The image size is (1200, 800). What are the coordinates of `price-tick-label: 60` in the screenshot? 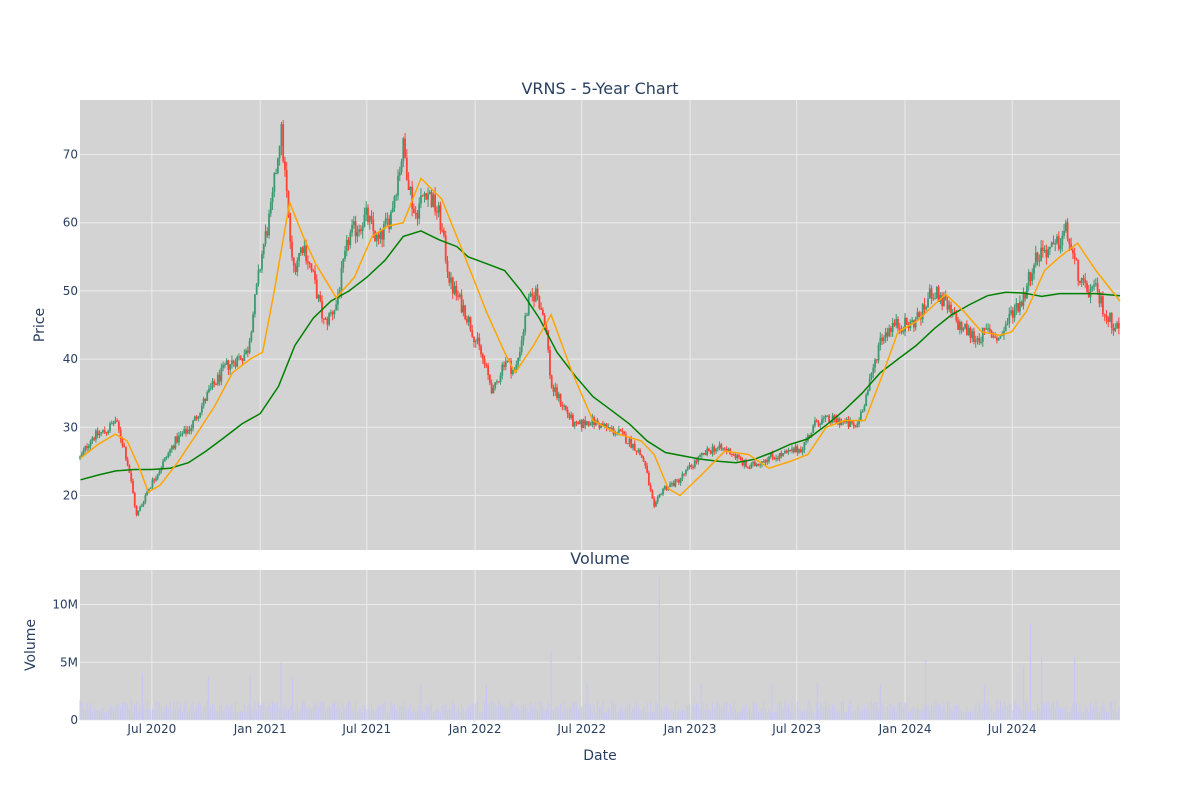 It's located at (70, 223).